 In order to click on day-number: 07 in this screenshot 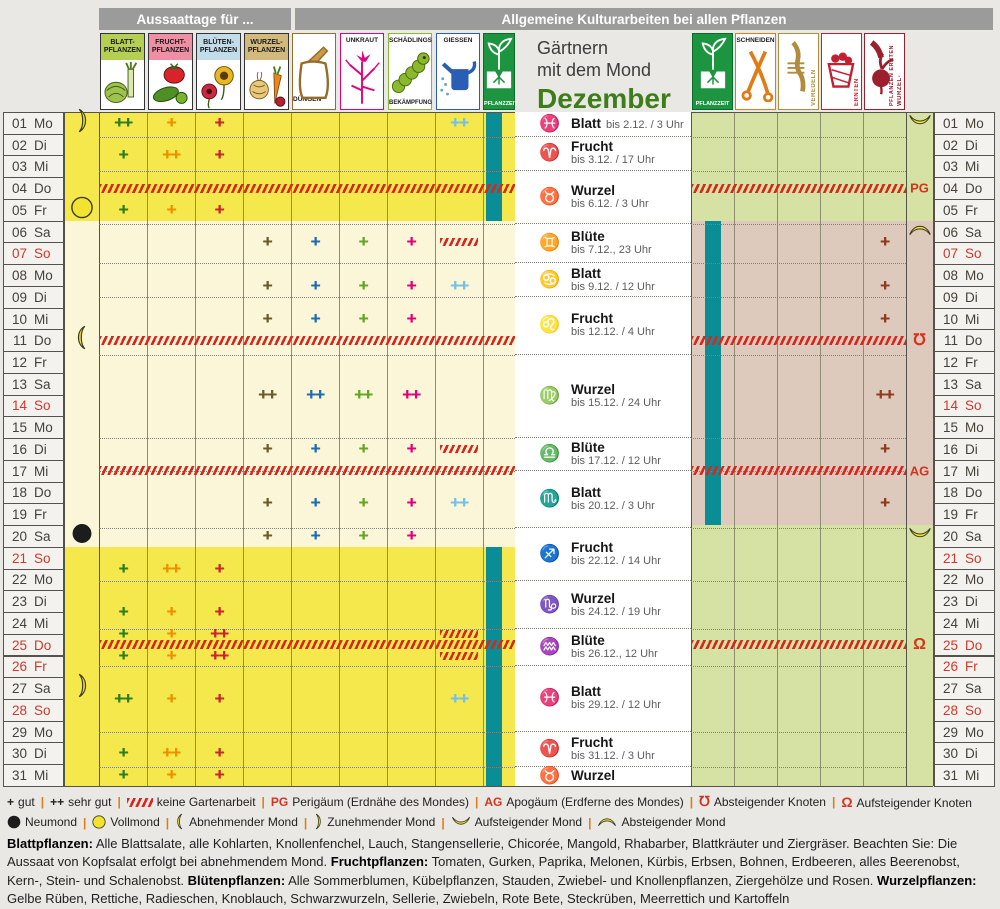, I will do `click(19, 254)`.